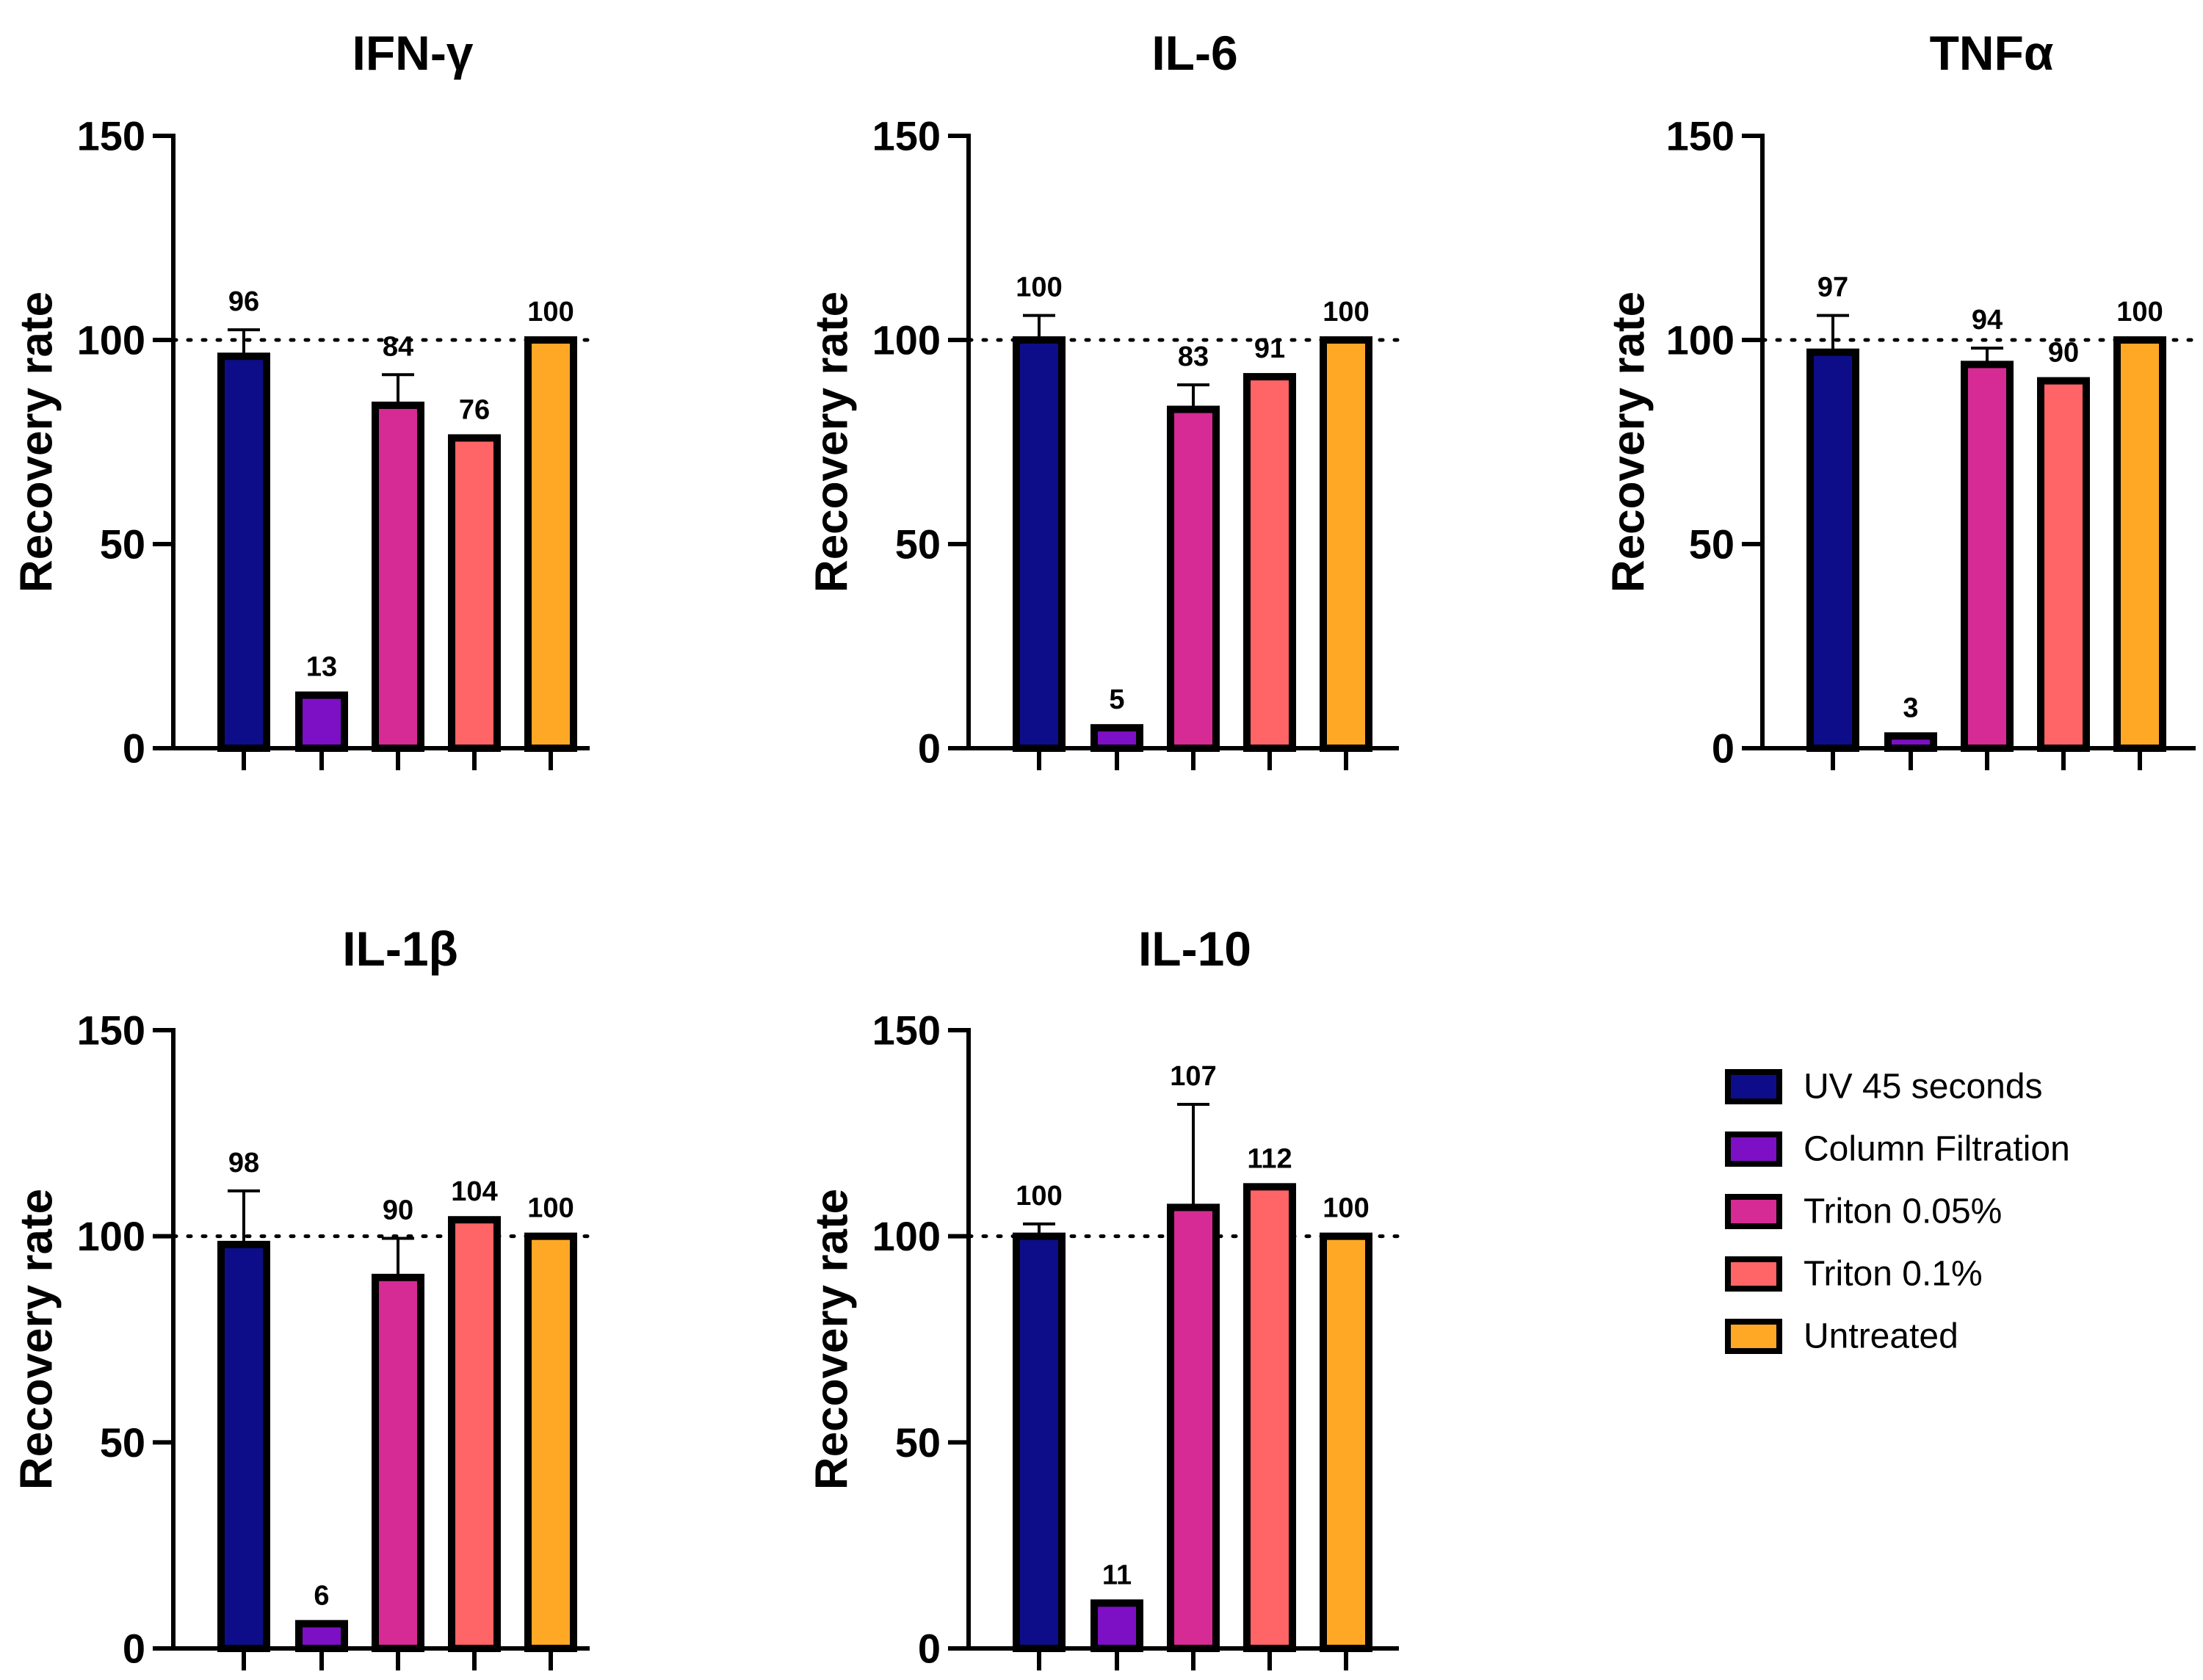  Describe the element at coordinates (1923, 1087) in the screenshot. I see `legend-label: UV 45 seconds` at that location.